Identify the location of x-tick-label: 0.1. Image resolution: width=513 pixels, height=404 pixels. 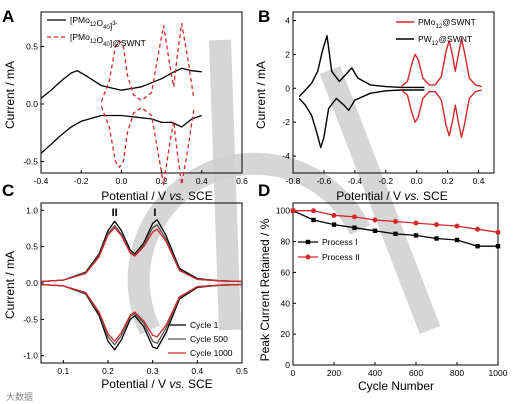
(63, 371).